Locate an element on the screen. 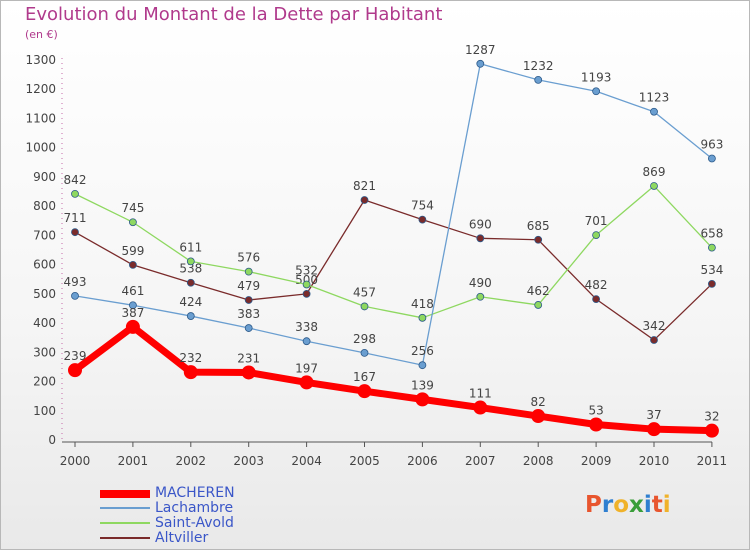 The width and height of the screenshot is (750, 550). data-label-altviller: 821 is located at coordinates (364, 186).